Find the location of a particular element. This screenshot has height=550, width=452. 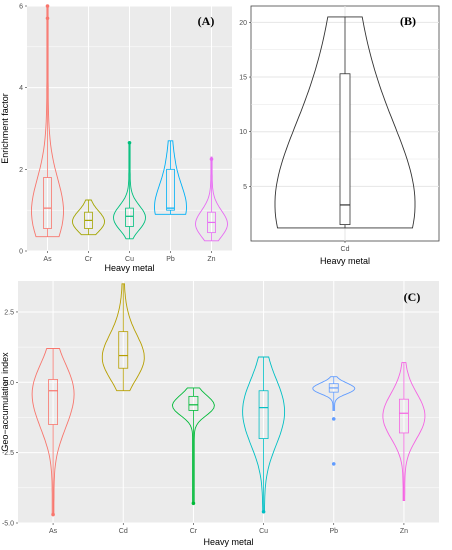

y-tick-label: 20 is located at coordinates (243, 23).